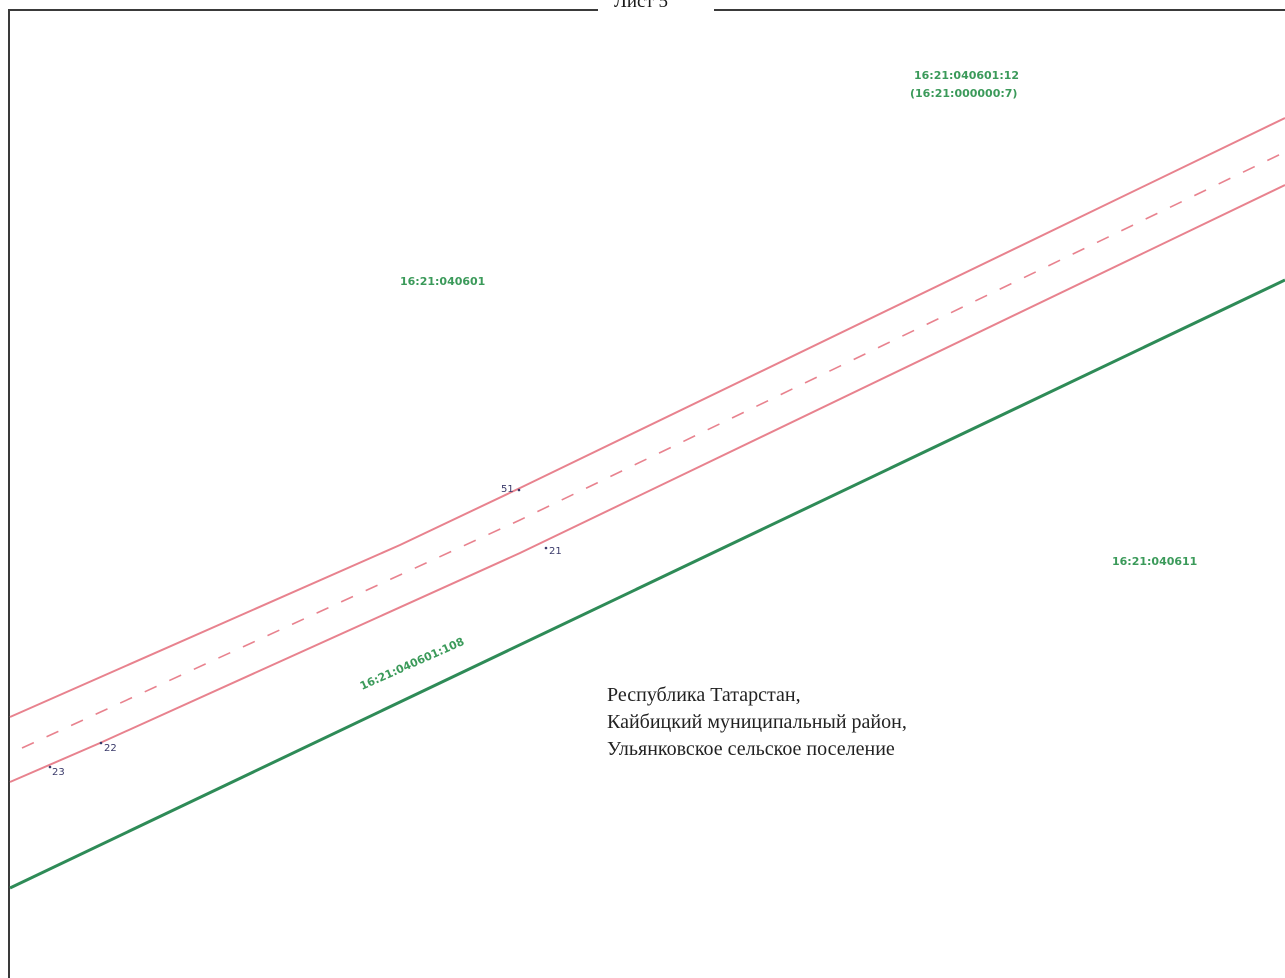 The height and width of the screenshot is (978, 1285). Describe the element at coordinates (546, 548) in the screenshot. I see `point-21-marker` at that location.